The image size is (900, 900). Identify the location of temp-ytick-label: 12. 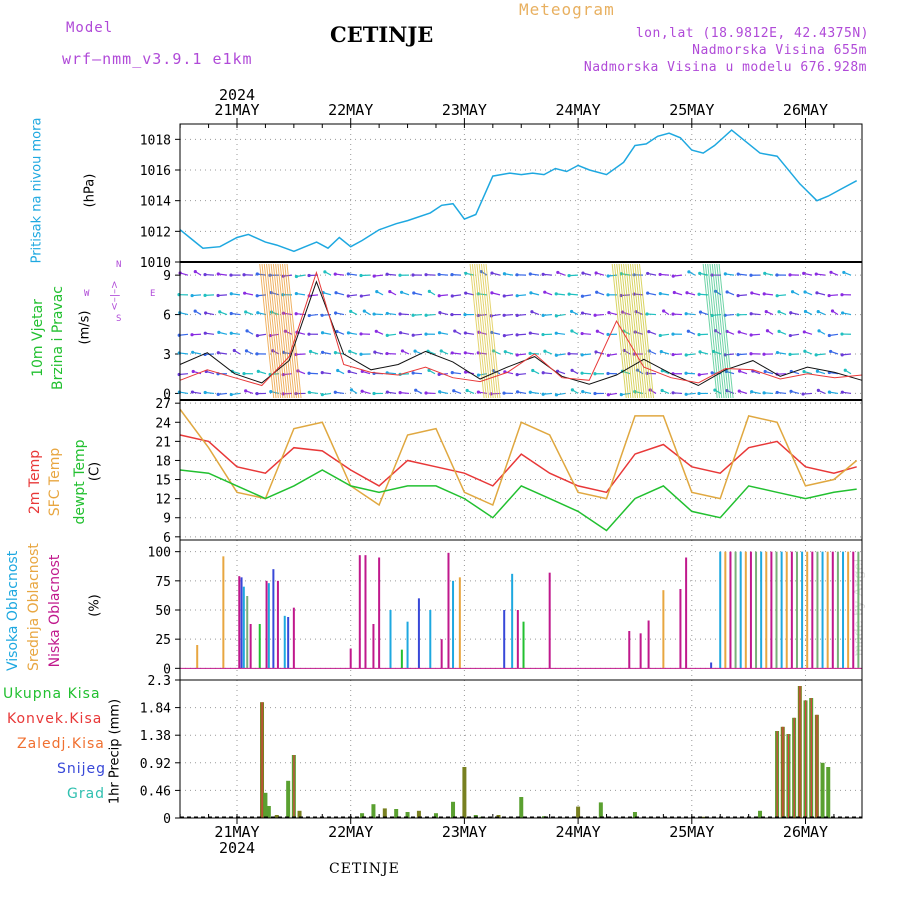
(163, 500).